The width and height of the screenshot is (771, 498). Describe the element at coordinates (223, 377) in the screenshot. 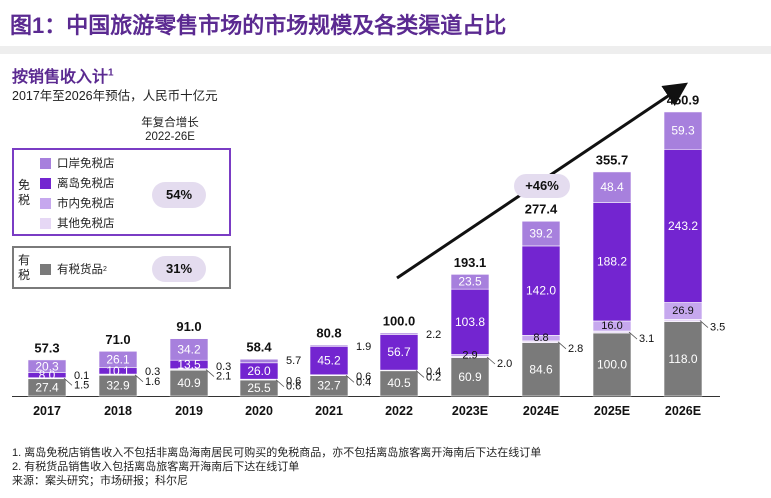

I see `bar-label-other: 2.1` at that location.